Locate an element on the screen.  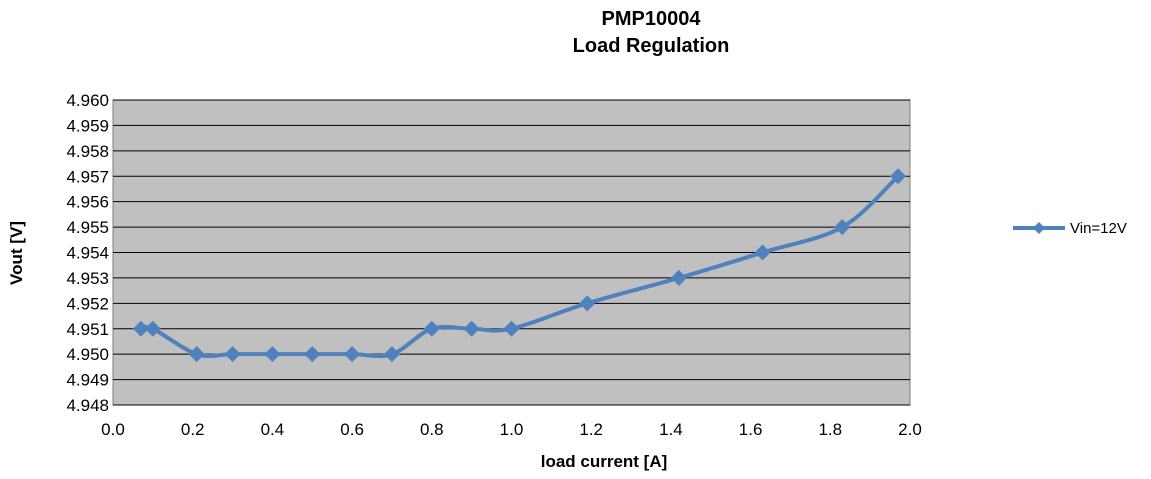
x-tick-label: 0.0 is located at coordinates (113, 429).